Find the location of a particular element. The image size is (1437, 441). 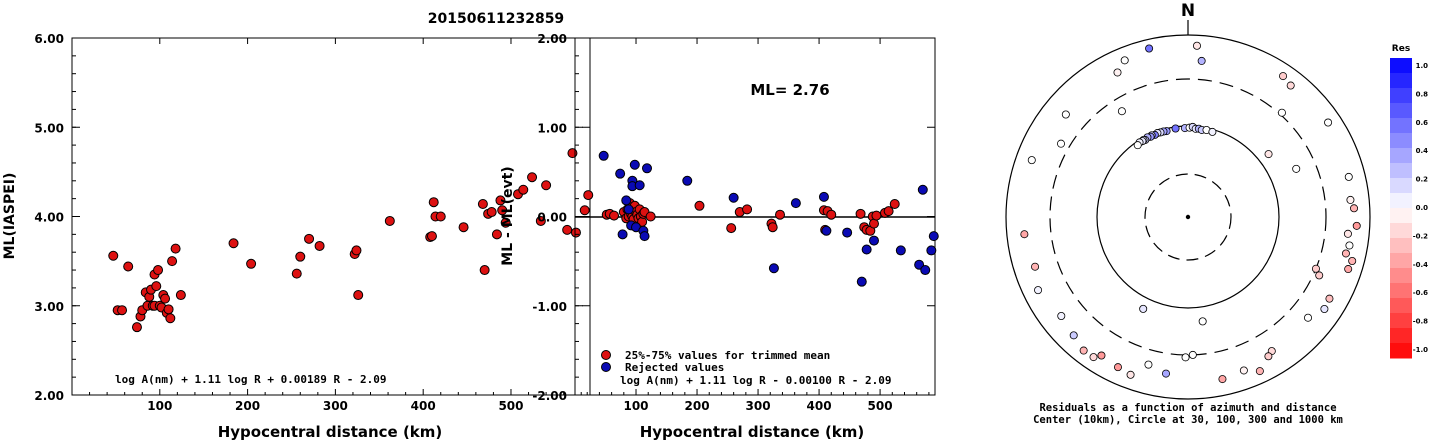

legend-label-rejected: Rejected values is located at coordinates (674, 367).